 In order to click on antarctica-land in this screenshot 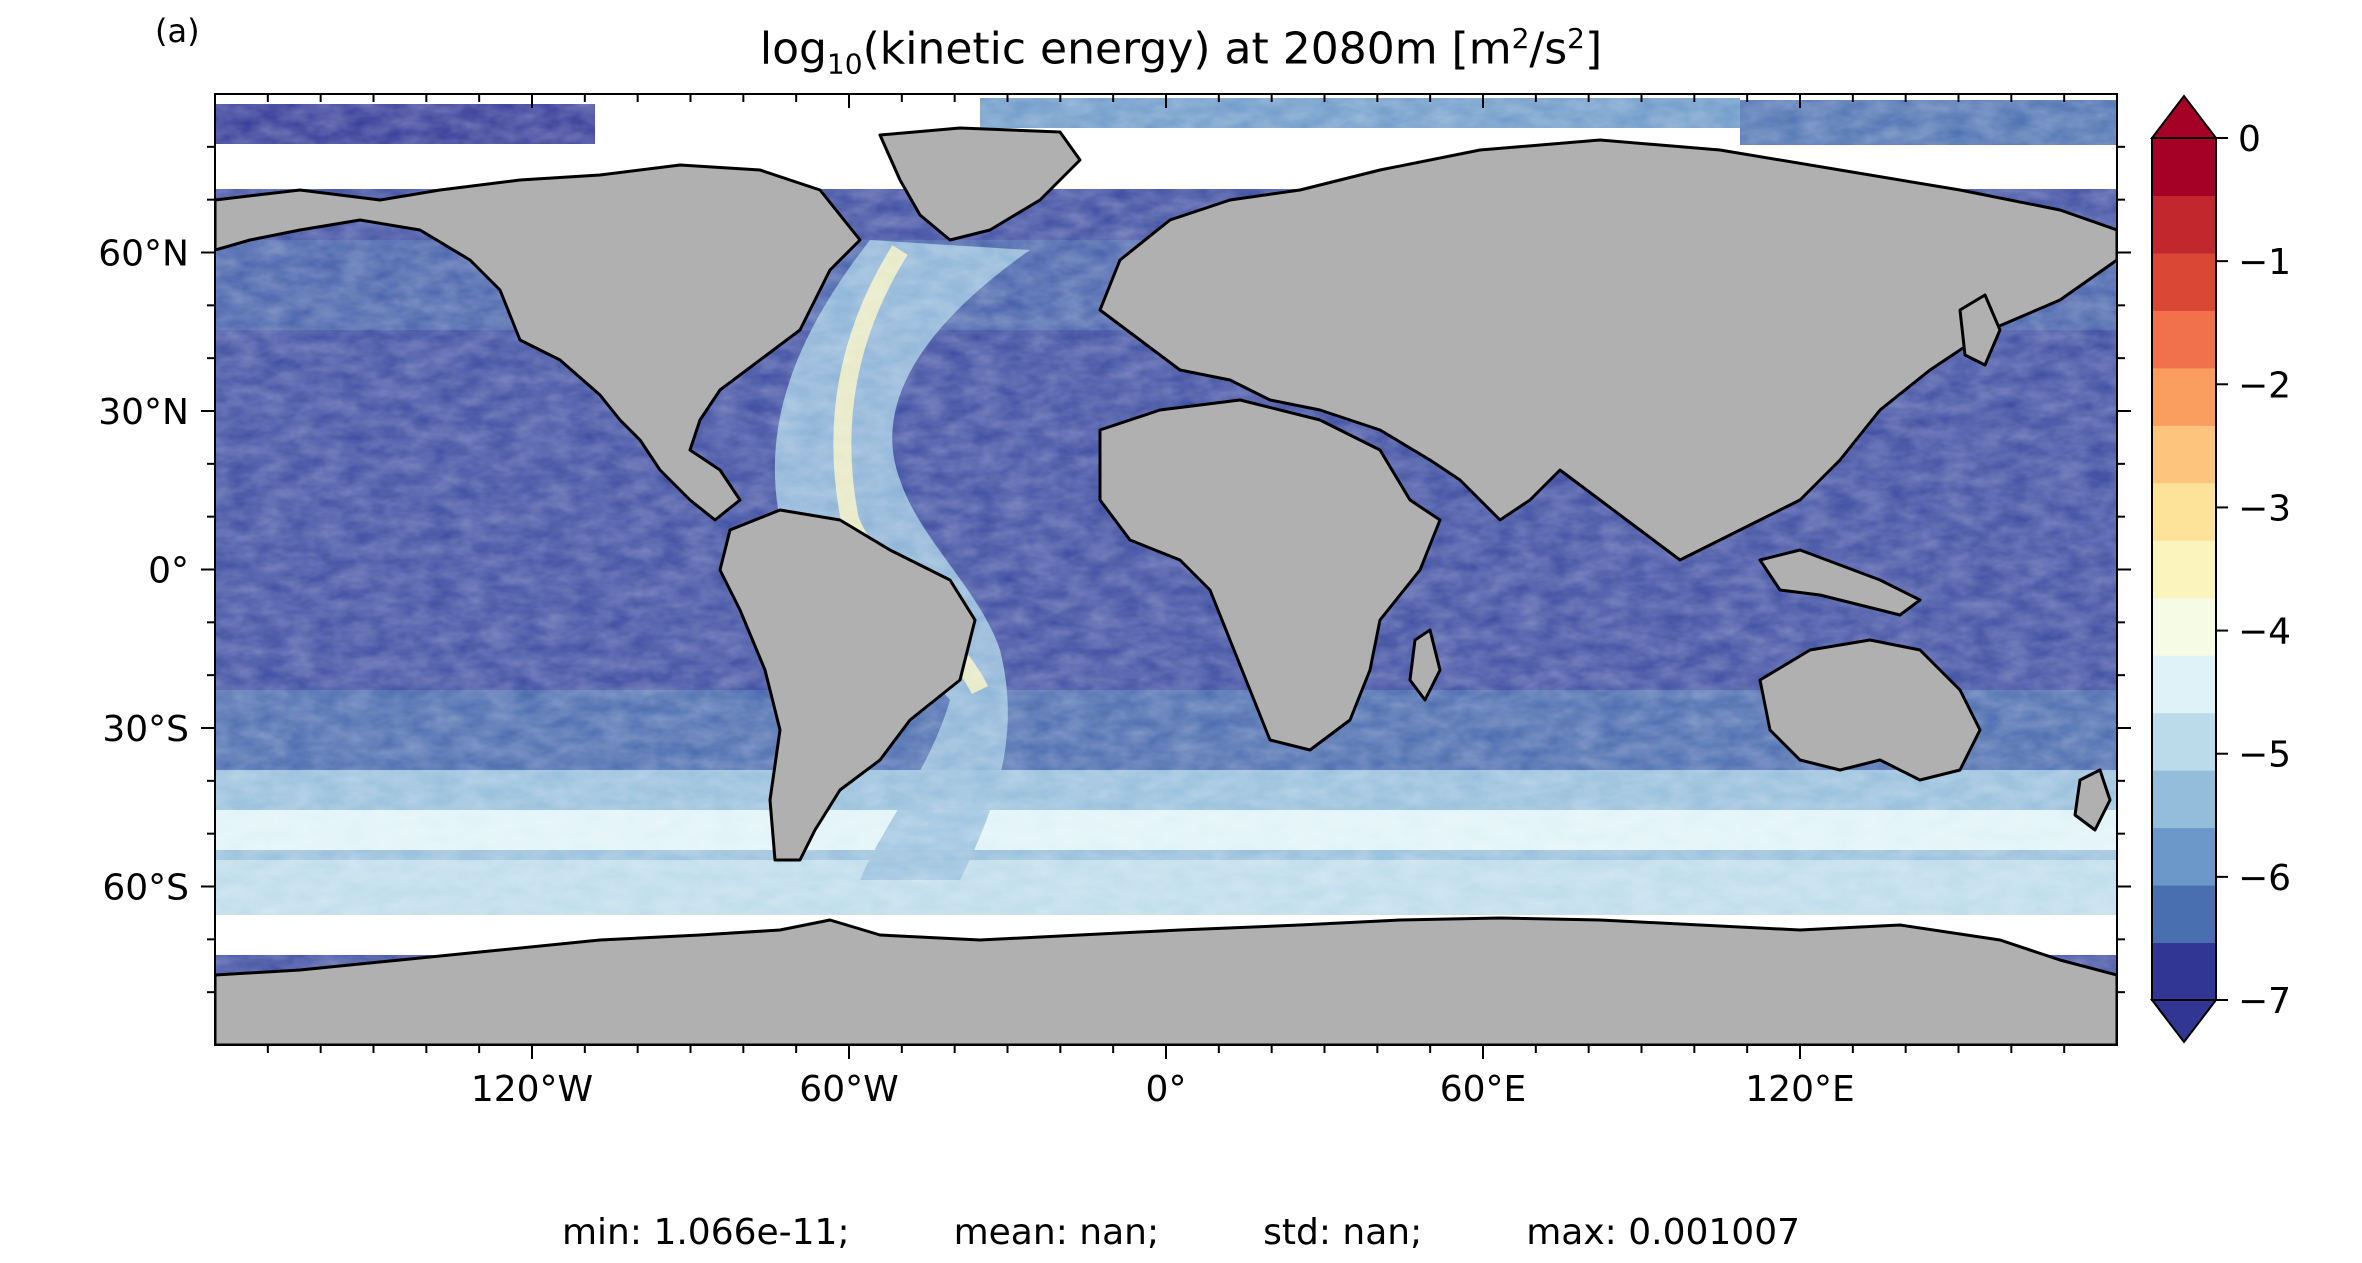, I will do `click(1166, 980)`.